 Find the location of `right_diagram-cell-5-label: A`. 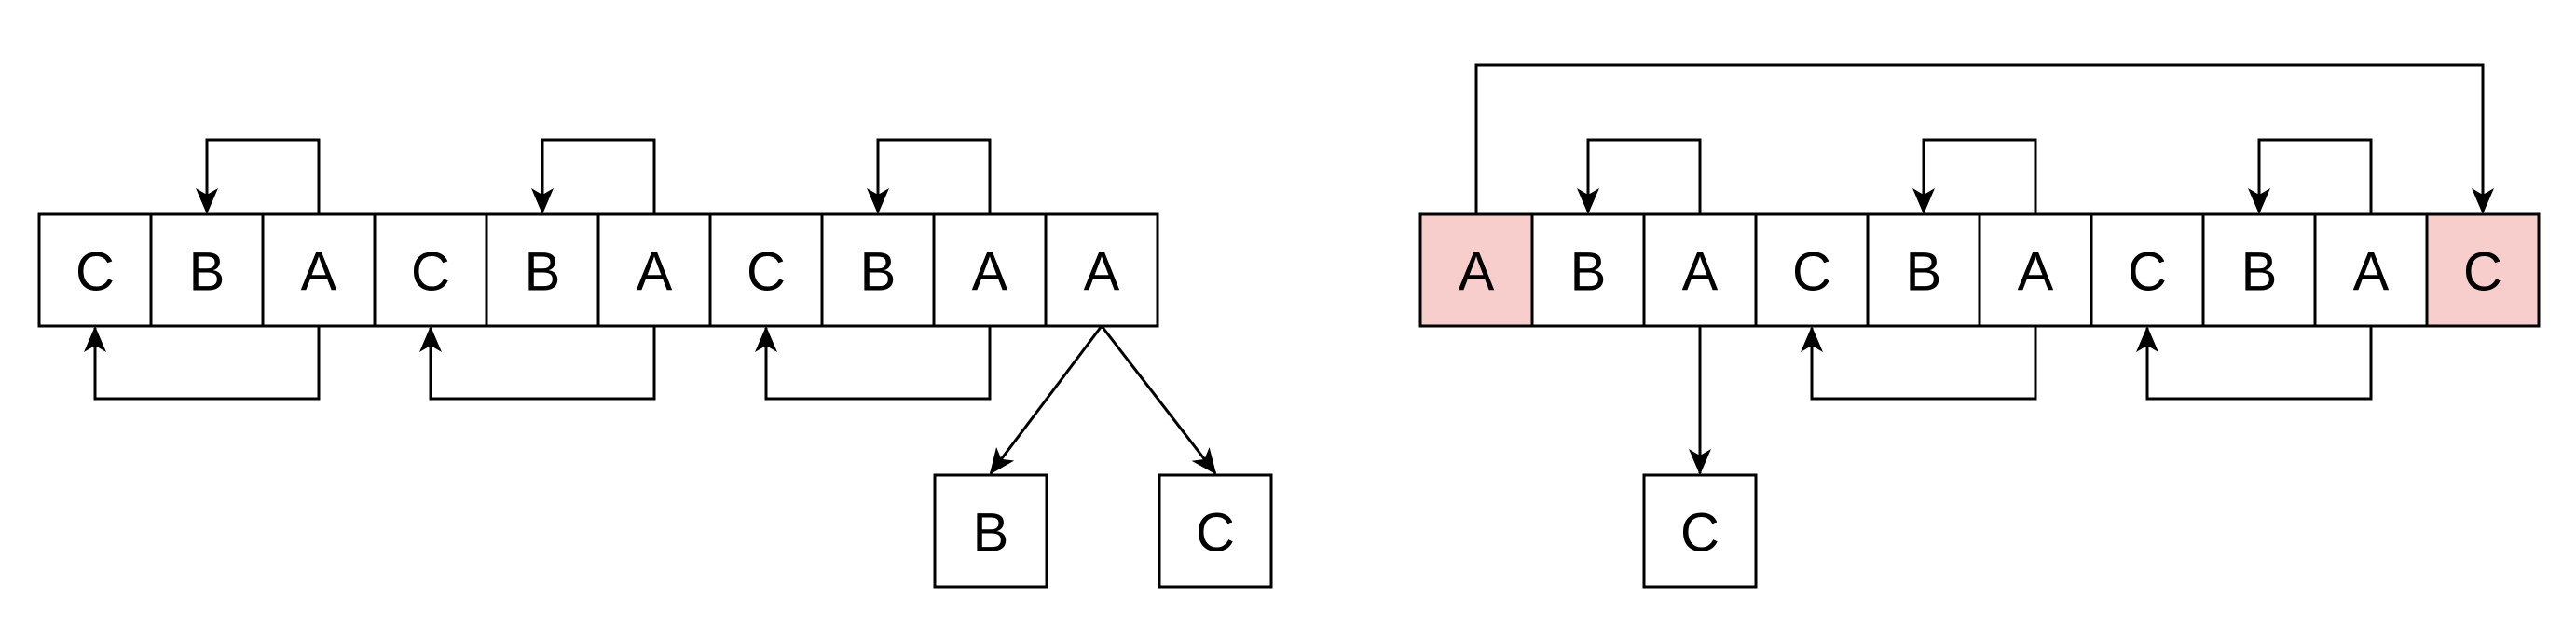

right_diagram-cell-5-label: A is located at coordinates (2036, 272).